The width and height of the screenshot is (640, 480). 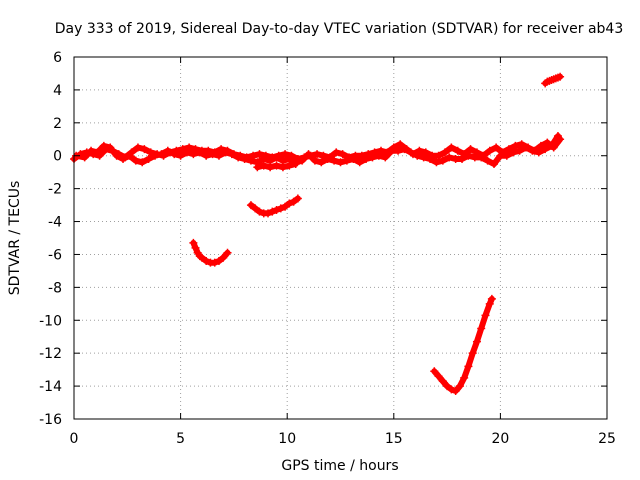 I want to click on y-tick-label: 6, so click(x=57, y=58).